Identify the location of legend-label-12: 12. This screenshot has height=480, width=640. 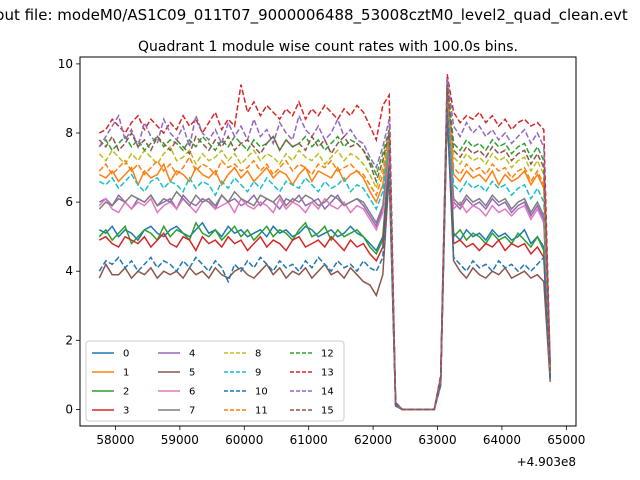
(327, 354).